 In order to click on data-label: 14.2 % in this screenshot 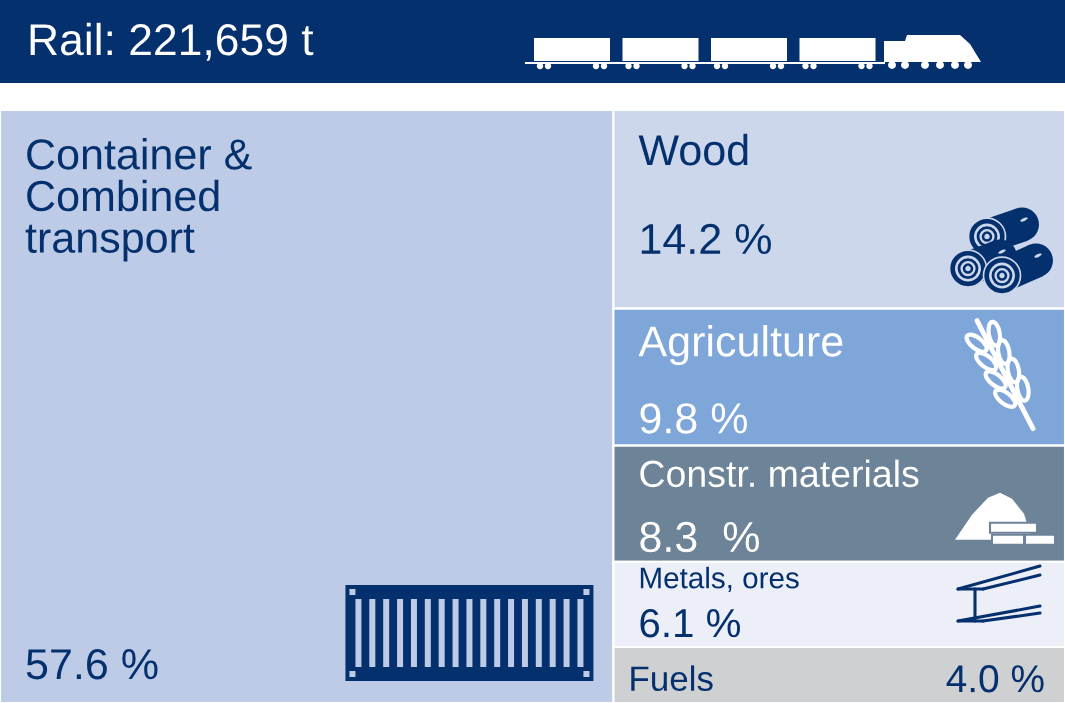, I will do `click(706, 239)`.